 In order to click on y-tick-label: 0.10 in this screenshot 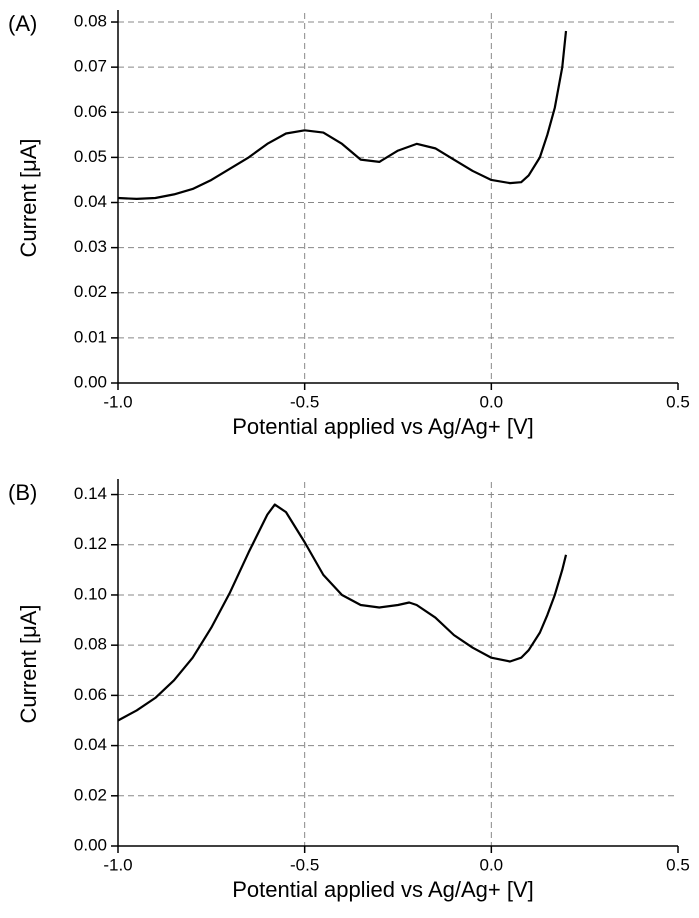, I will do `click(90, 593)`.